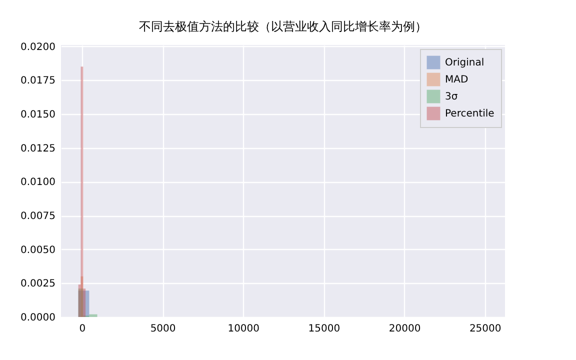 The width and height of the screenshot is (576, 360). Describe the element at coordinates (38, 216) in the screenshot. I see `y-tick-label: 0.0075` at that location.